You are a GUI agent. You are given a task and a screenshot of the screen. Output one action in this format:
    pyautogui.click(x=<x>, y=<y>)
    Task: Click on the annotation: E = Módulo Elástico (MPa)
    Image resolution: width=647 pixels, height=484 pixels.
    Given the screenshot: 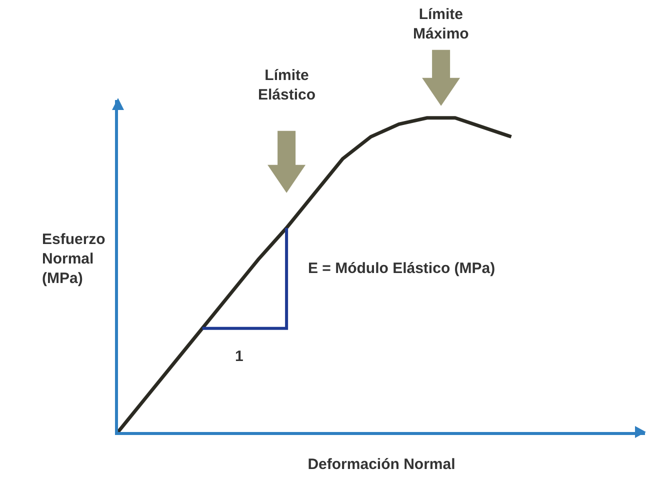 What is the action you would take?
    pyautogui.click(x=402, y=268)
    